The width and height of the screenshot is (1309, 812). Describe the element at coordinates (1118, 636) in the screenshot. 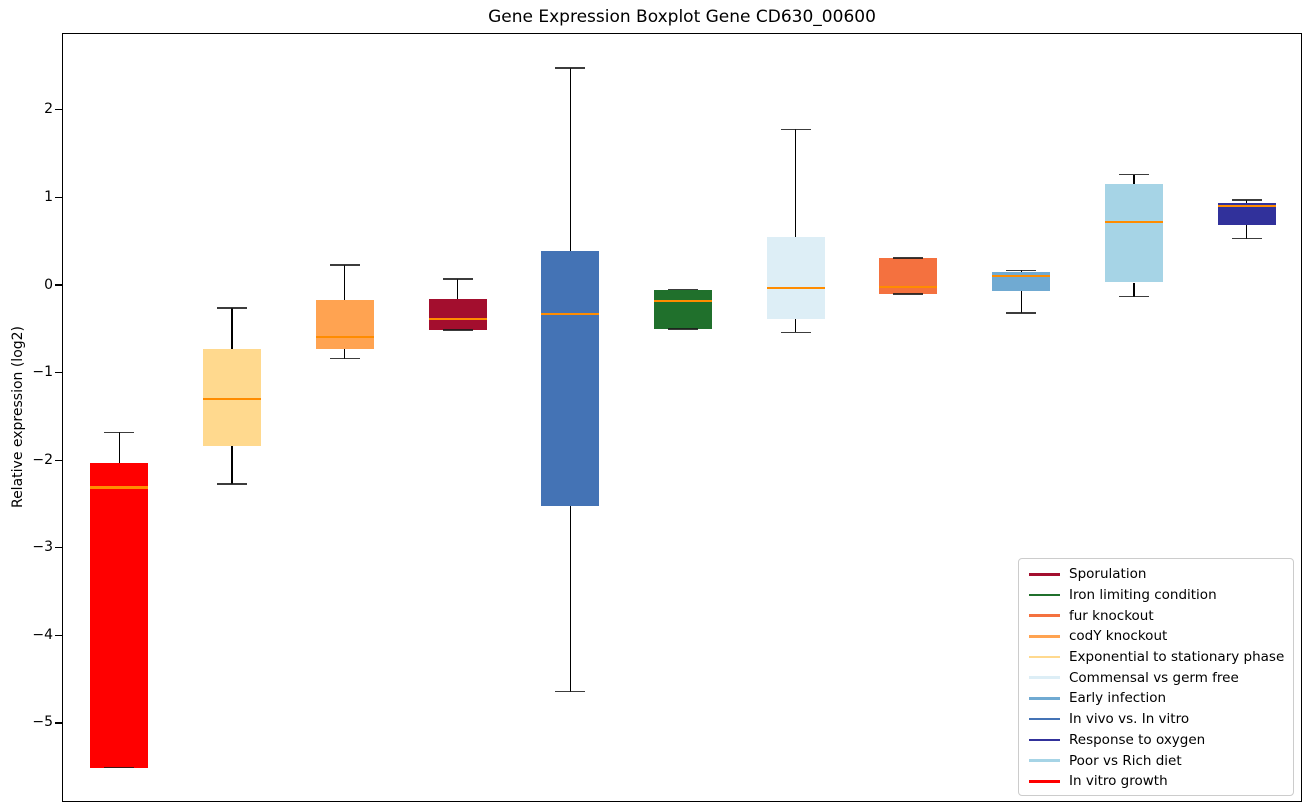

I see `legend-label: codY knockout` at that location.